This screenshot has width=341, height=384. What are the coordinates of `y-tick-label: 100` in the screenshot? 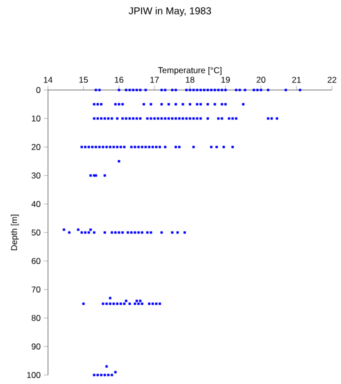 It's located at (33, 375).